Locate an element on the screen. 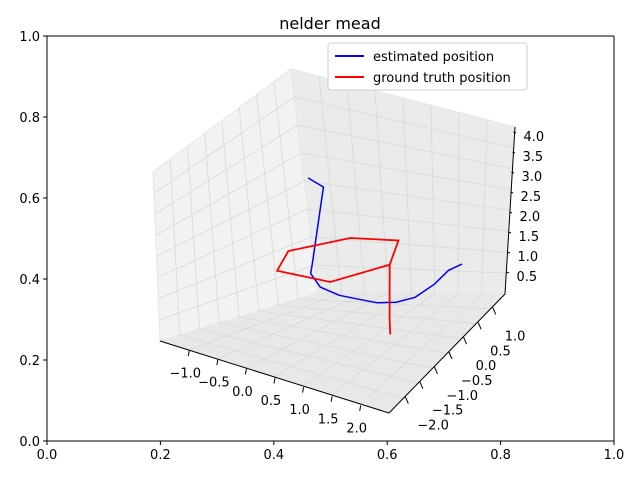  outer-ytick-label: 1.0 is located at coordinates (29, 37).